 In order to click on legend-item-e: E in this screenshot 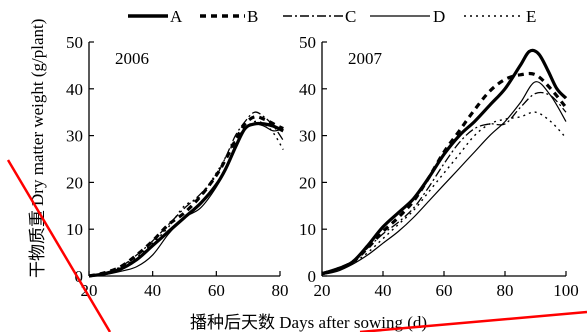, I will do `click(500, 16)`.